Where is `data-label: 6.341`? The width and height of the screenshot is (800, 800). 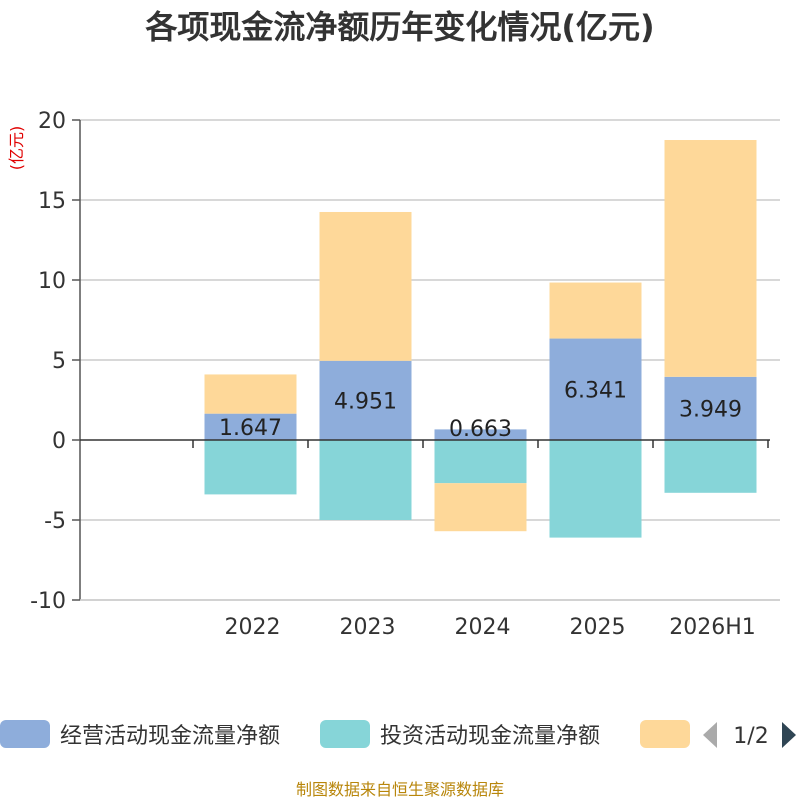 data-label: 6.341 is located at coordinates (595, 390).